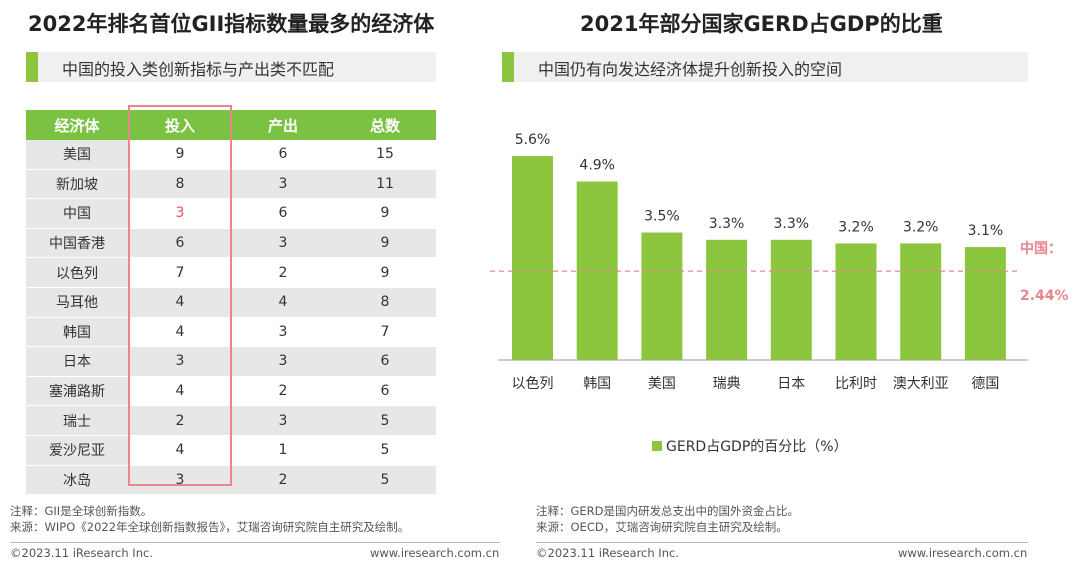 The width and height of the screenshot is (1080, 568). What do you see at coordinates (757, 447) in the screenshot?
I see `legend-label: GERD占GDP的百分比（%）` at bounding box center [757, 447].